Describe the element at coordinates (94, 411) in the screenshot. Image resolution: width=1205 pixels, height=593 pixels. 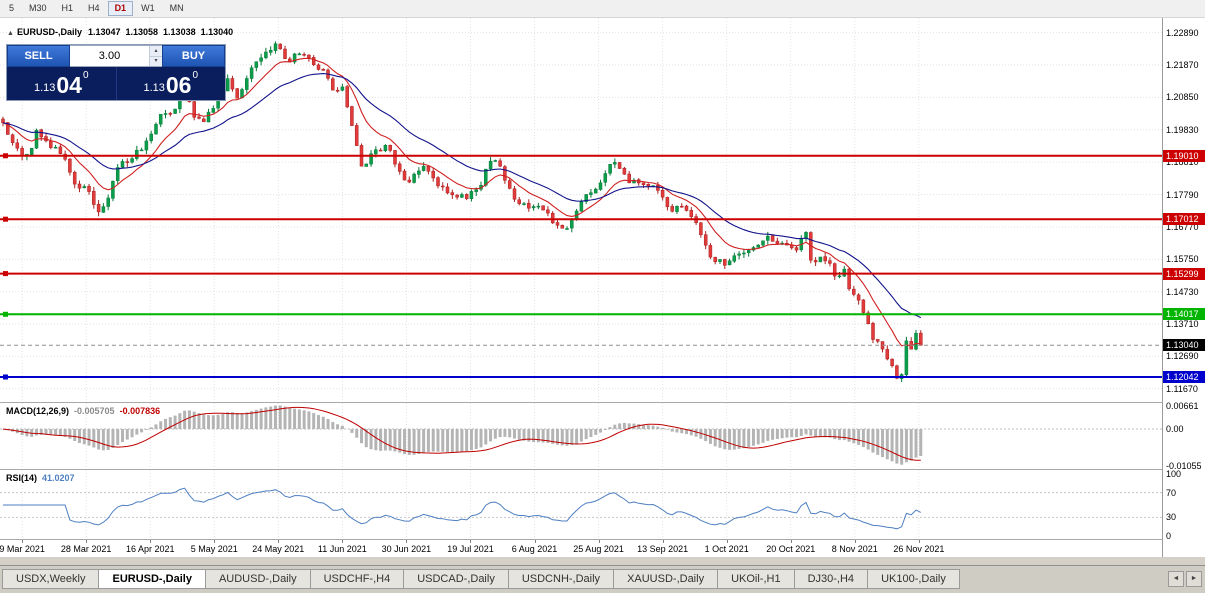
I see `macd-main-value: -0.005705` at that location.